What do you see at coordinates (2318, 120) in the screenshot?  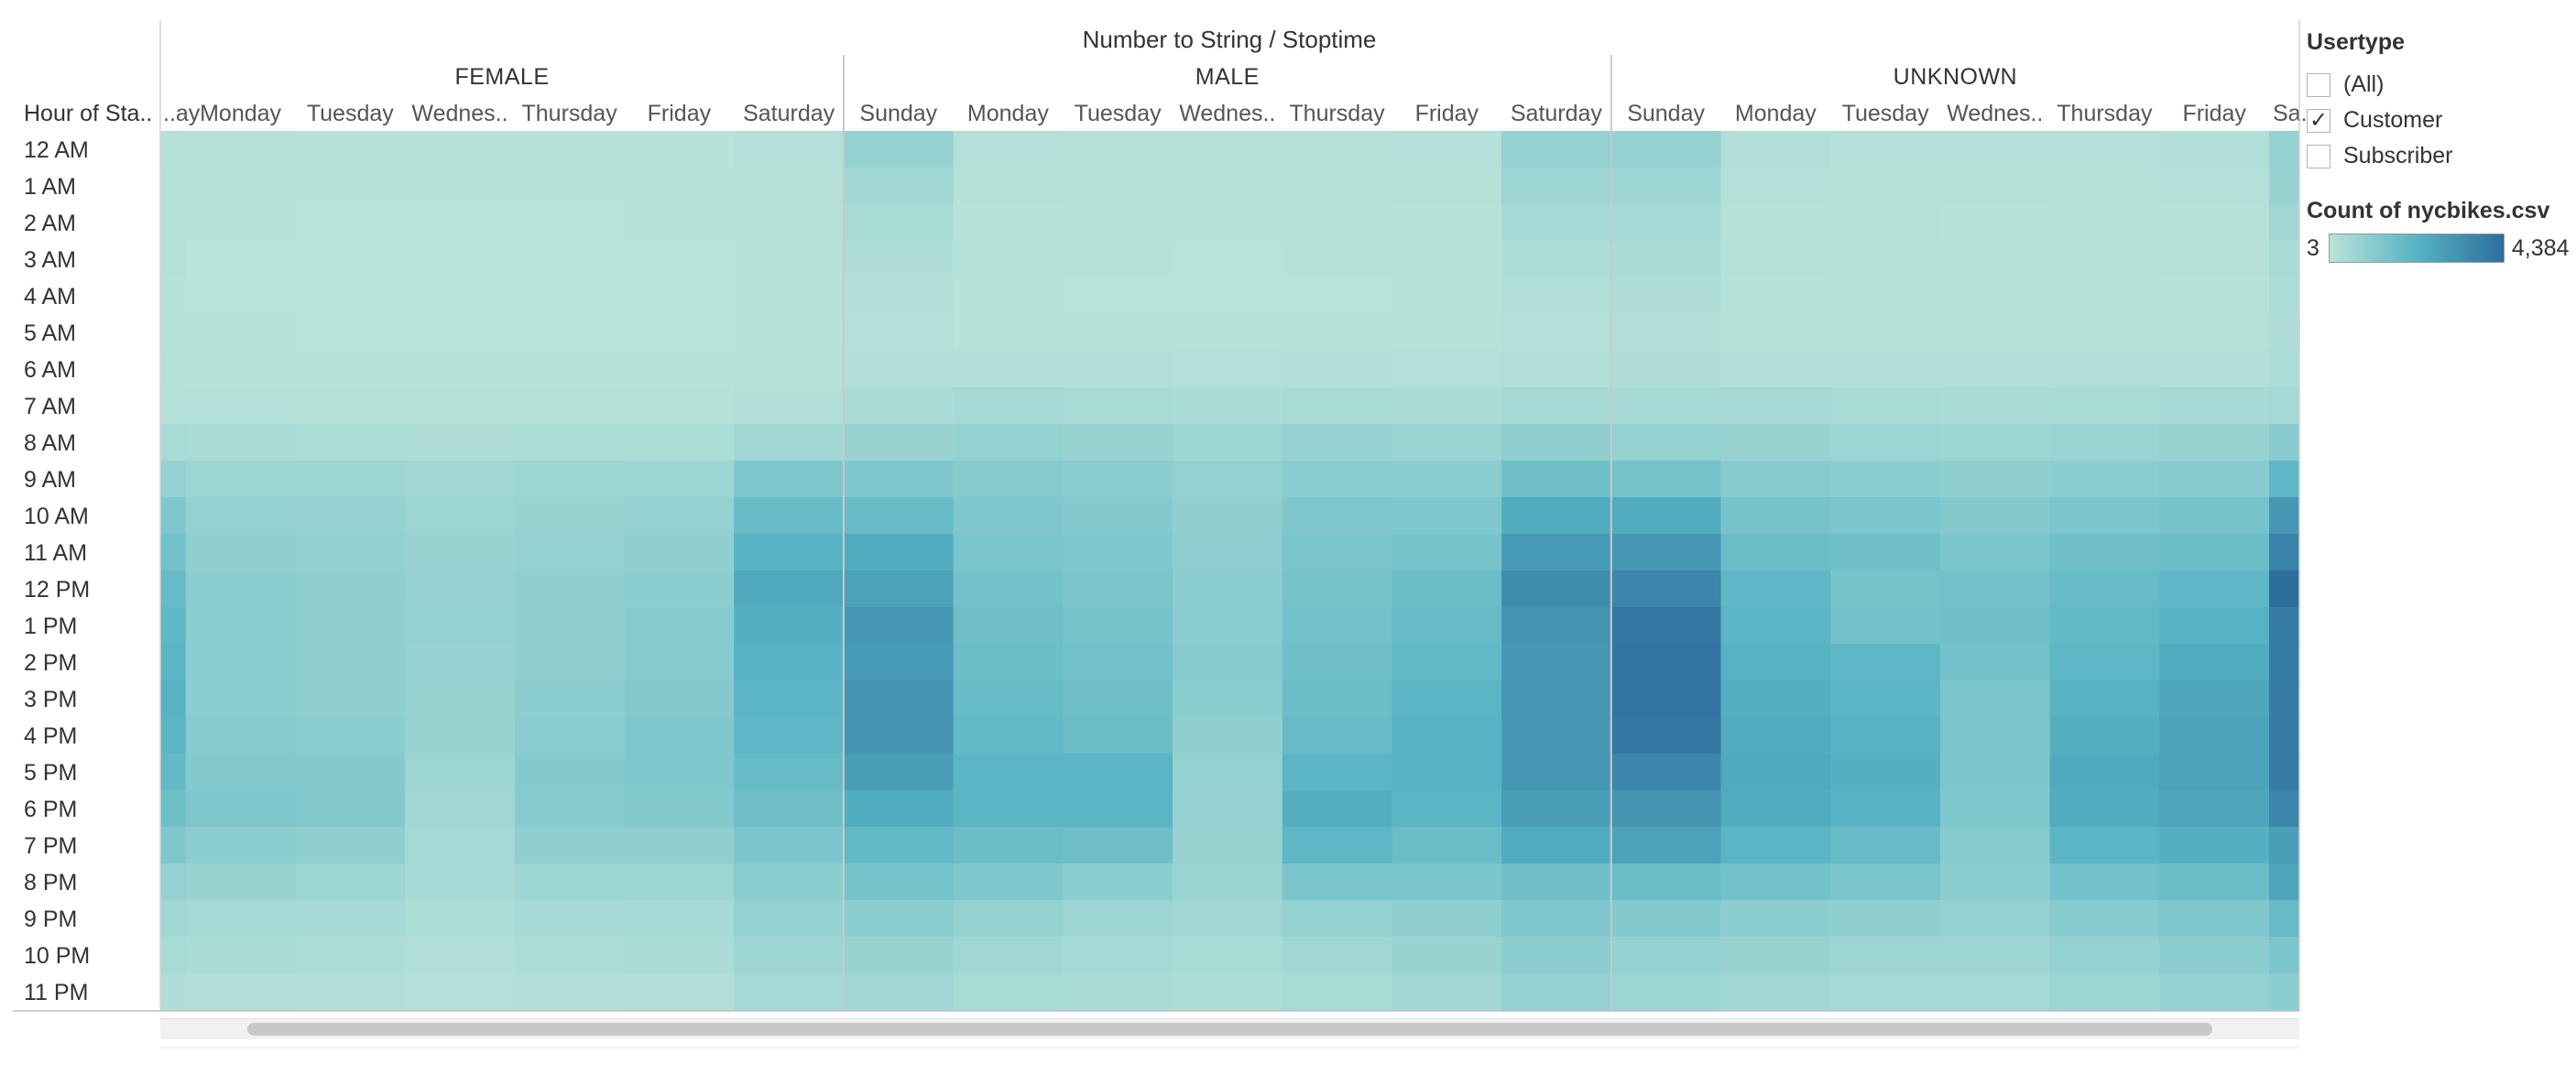 I see `usertype-checkbox: ✓` at bounding box center [2318, 120].